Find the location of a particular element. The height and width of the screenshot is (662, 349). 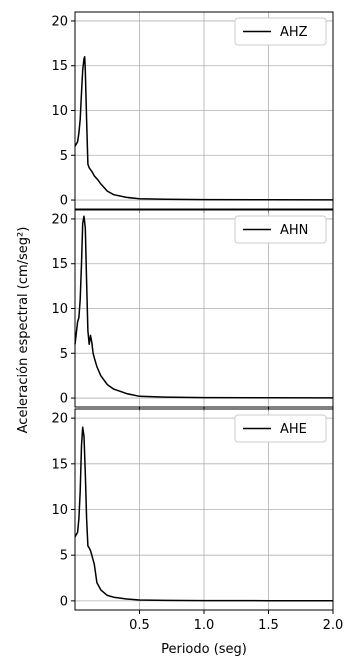

legend-label: AHN is located at coordinates (294, 230).